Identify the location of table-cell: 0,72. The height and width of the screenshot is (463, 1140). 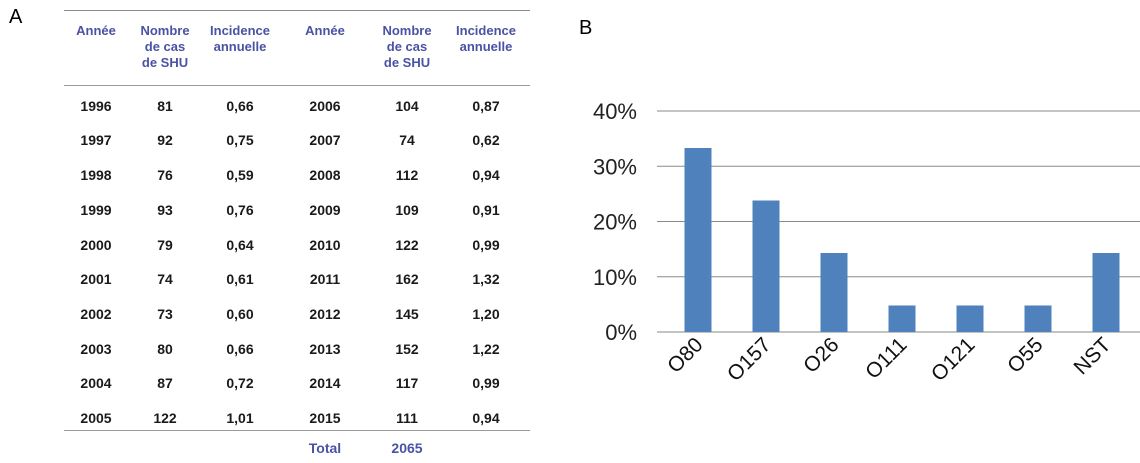
(240, 383).